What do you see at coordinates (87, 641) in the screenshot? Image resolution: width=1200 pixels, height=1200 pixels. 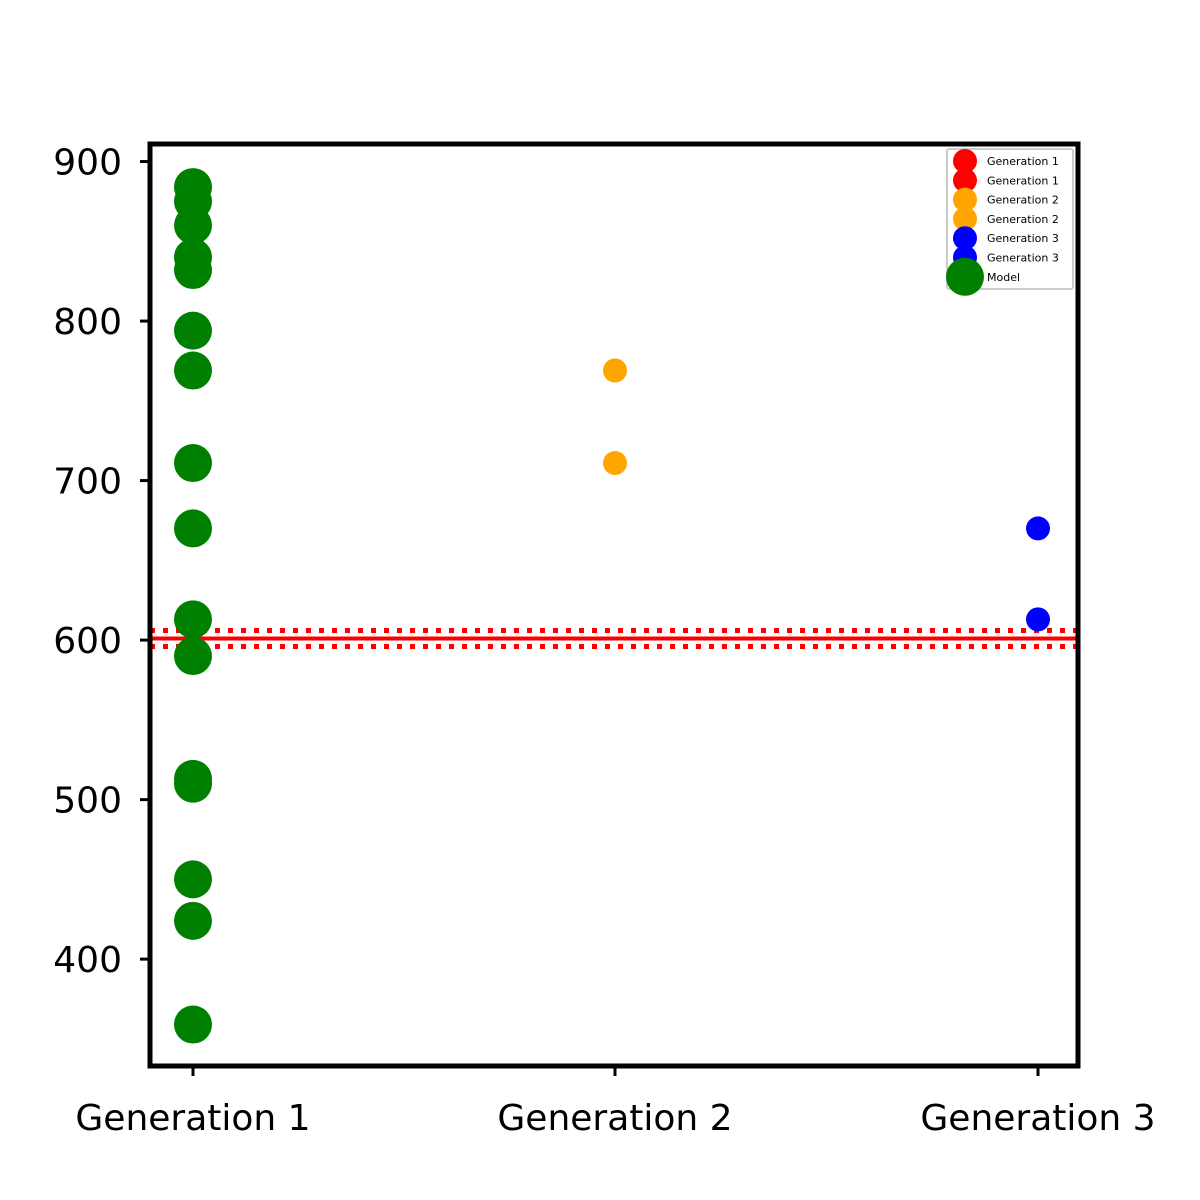 I see `y-tick-label-2: 600` at bounding box center [87, 641].